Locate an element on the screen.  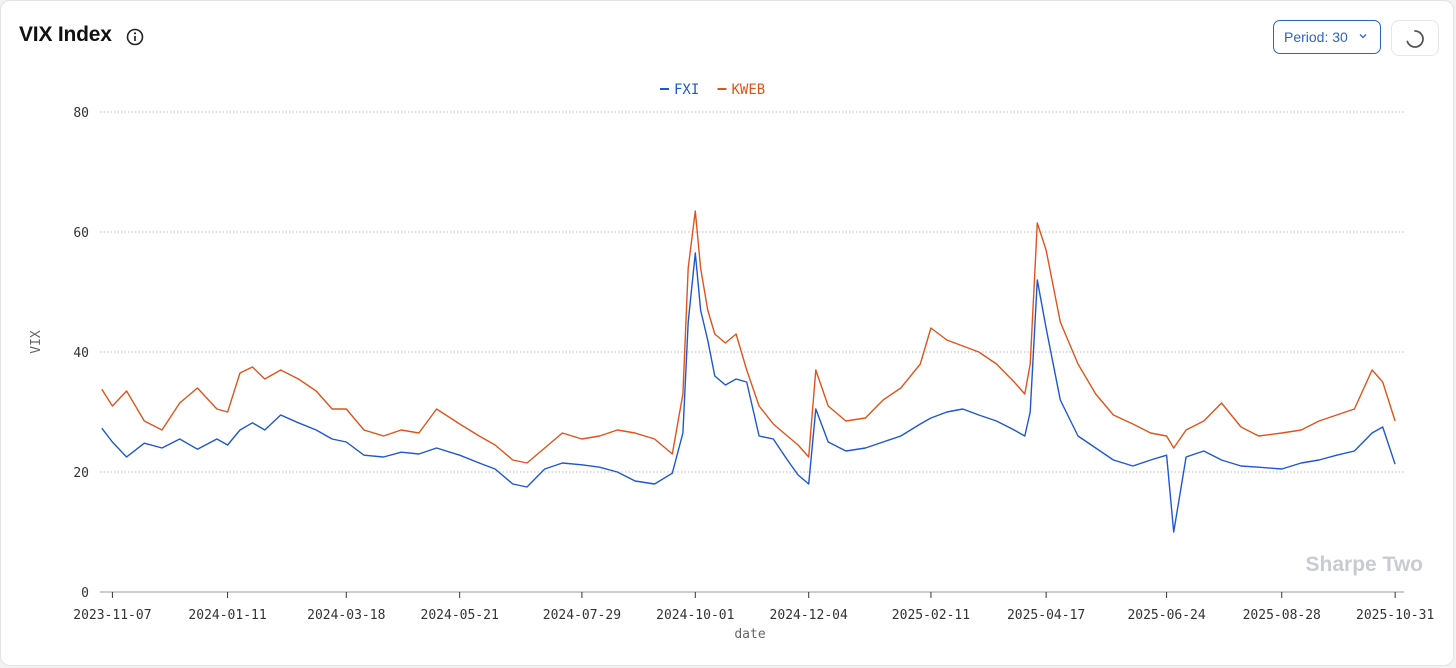
y-tick-label: 20 is located at coordinates (81, 473).